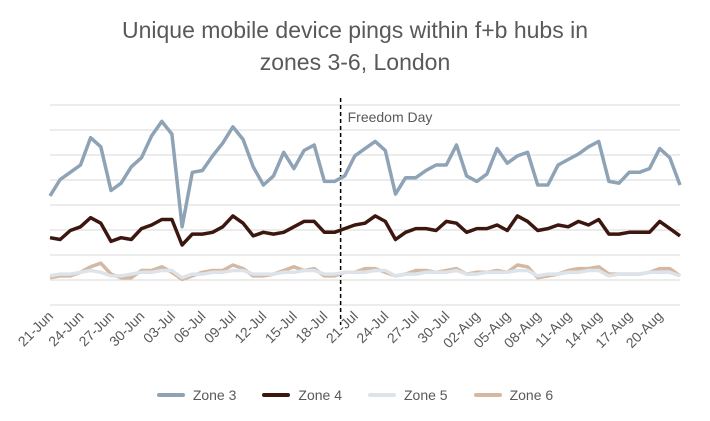 The image size is (710, 421). Describe the element at coordinates (220, 327) in the screenshot. I see `x-tick-label: 09-Jul` at that location.